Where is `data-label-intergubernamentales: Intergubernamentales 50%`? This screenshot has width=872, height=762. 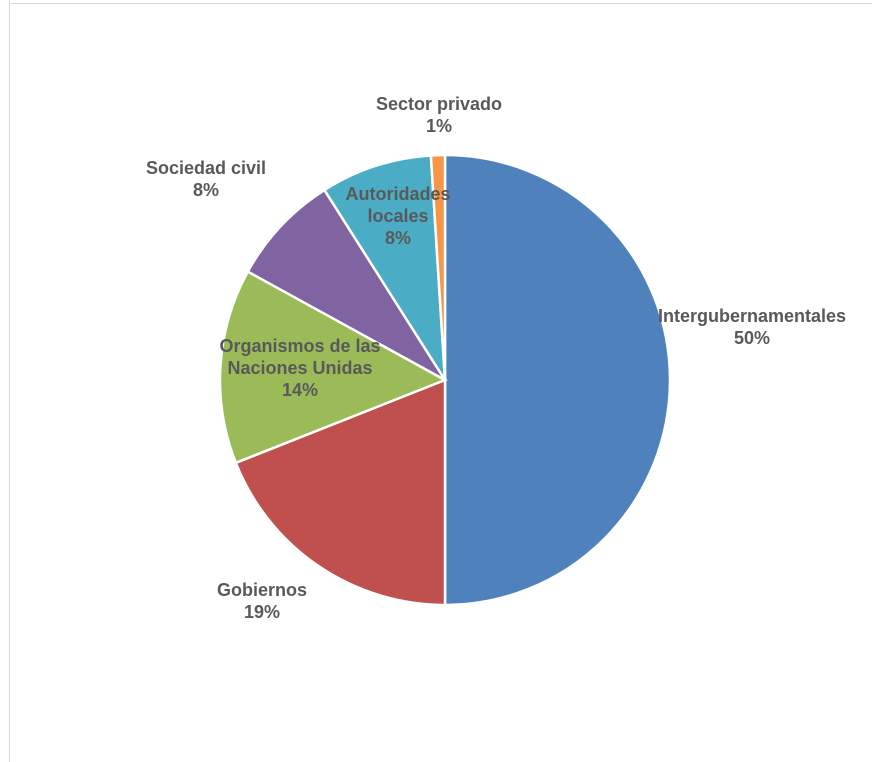
data-label-intergubernamentales: Intergubernamentales 50% is located at coordinates (752, 327).